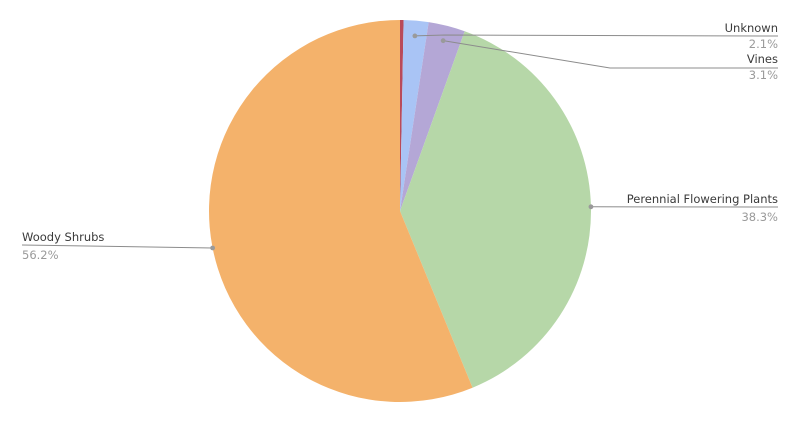  Describe the element at coordinates (414, 115) in the screenshot. I see `pie-slice-unknown` at that location.